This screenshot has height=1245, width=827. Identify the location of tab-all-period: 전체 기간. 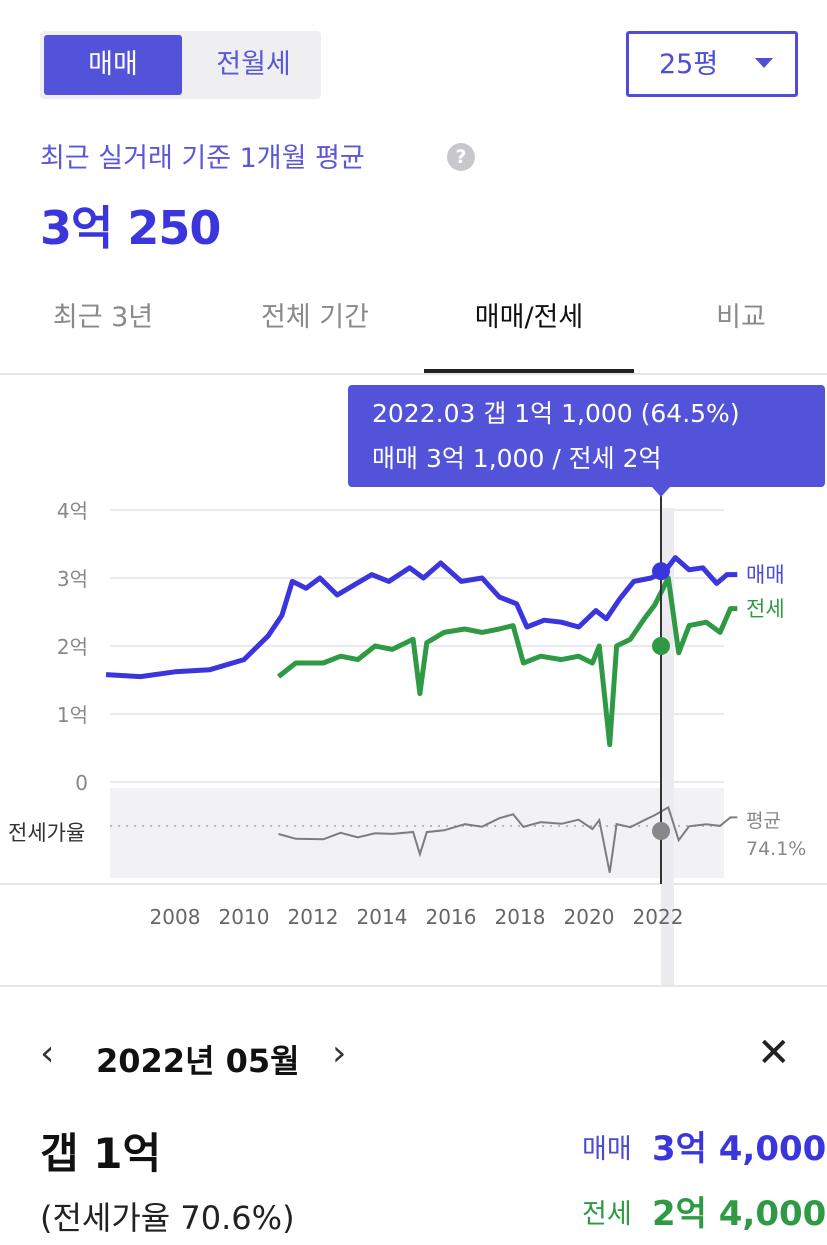
(315, 317).